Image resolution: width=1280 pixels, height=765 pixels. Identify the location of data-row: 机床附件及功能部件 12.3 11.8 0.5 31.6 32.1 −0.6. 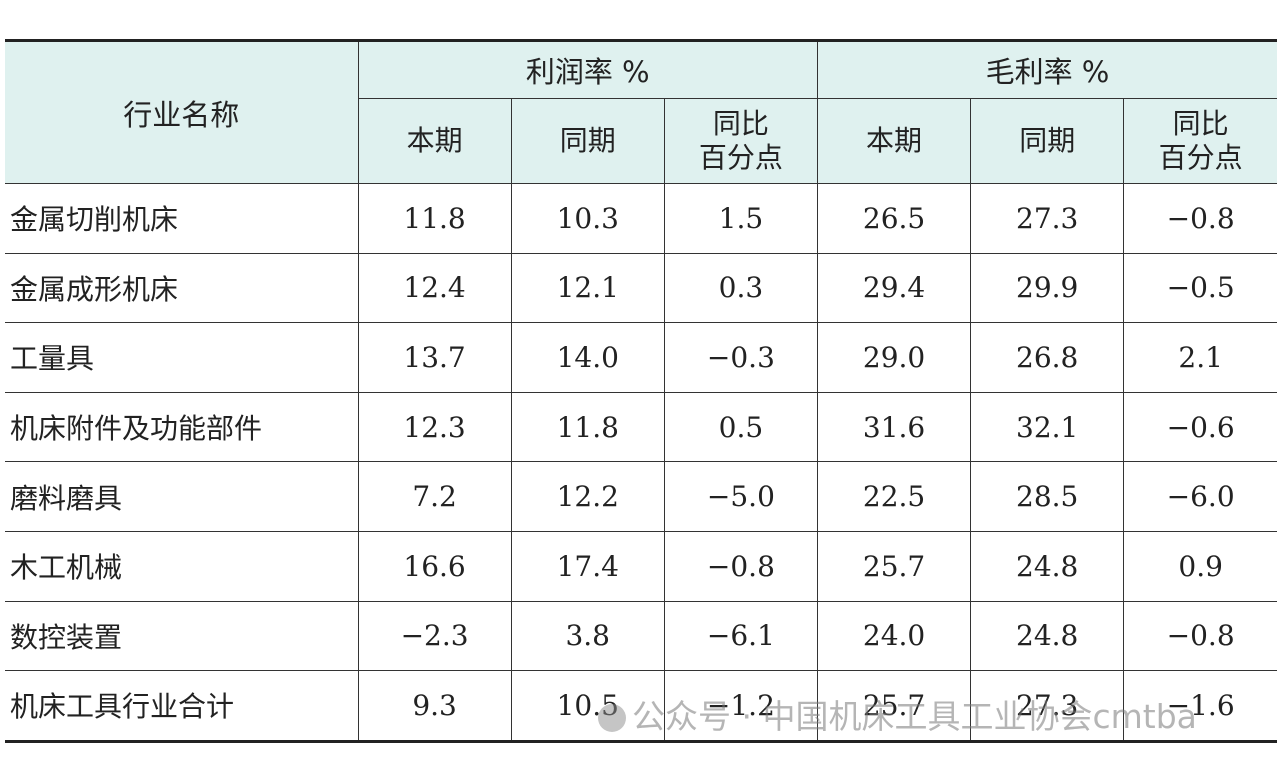
(641, 427).